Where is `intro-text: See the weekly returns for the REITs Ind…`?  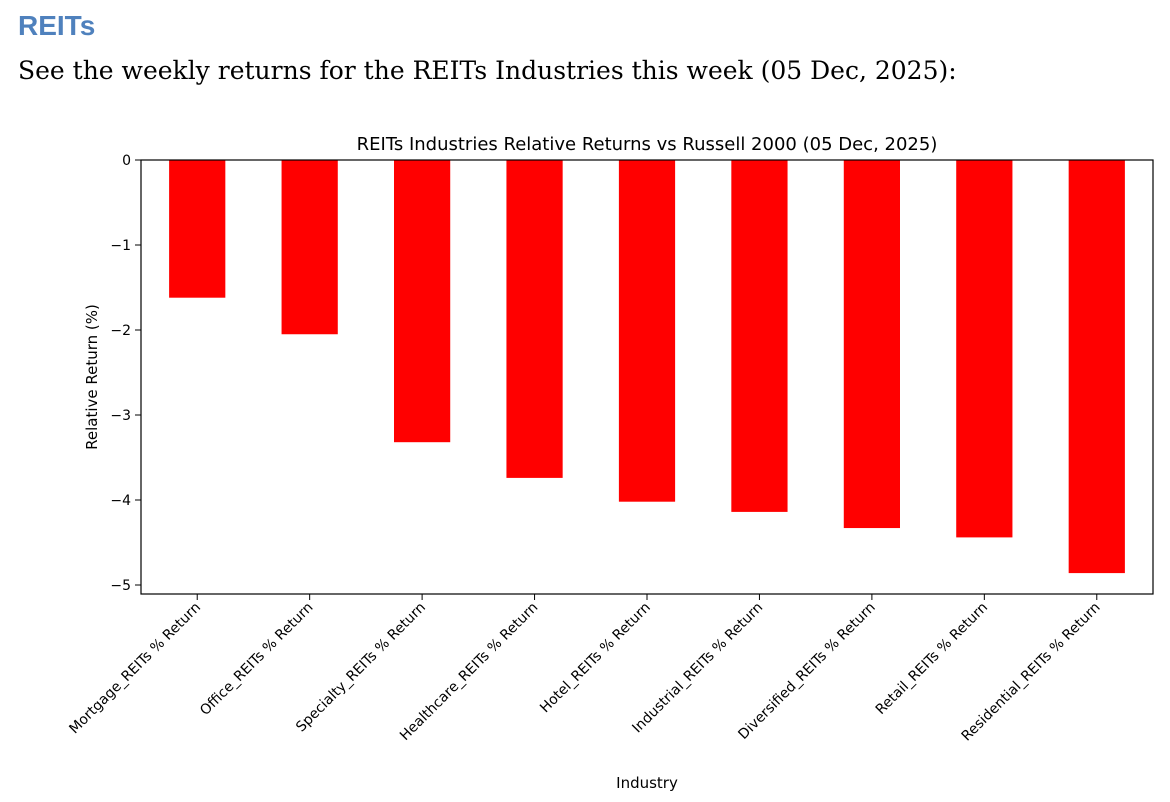 intro-text: See the weekly returns for the REITs Ind… is located at coordinates (487, 70).